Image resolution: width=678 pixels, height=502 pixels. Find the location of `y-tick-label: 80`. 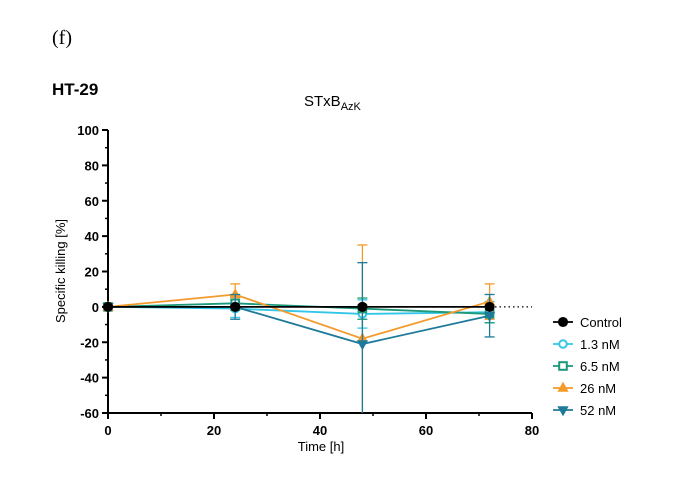

y-tick-label: 80 is located at coordinates (92, 165).